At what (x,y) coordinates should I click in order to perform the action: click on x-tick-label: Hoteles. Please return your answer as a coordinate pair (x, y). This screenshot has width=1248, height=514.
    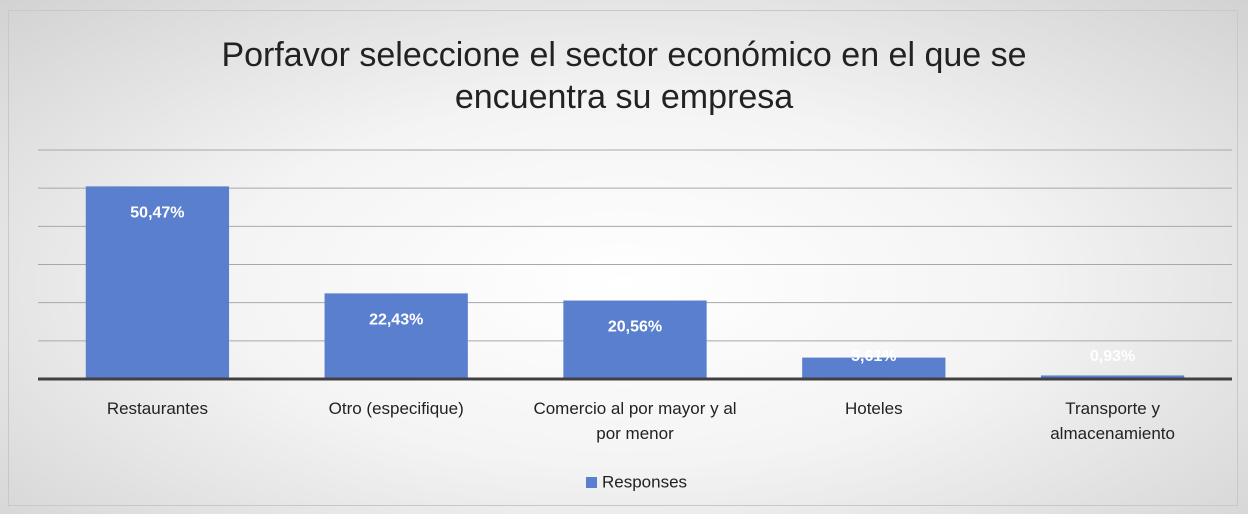
    Looking at the image, I should click on (873, 408).